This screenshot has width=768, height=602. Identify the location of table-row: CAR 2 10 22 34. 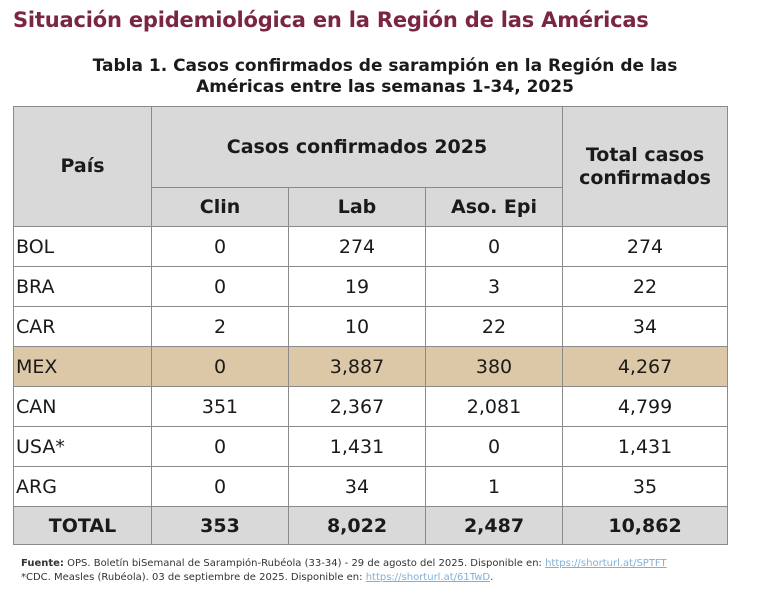
(371, 326).